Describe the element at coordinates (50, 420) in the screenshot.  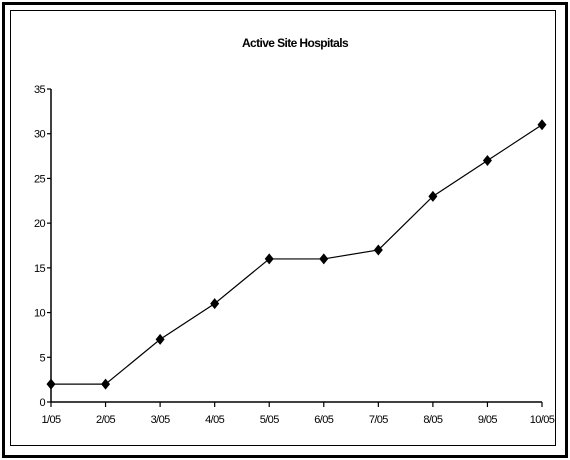
I see `x-tick-label: 1/05` at that location.